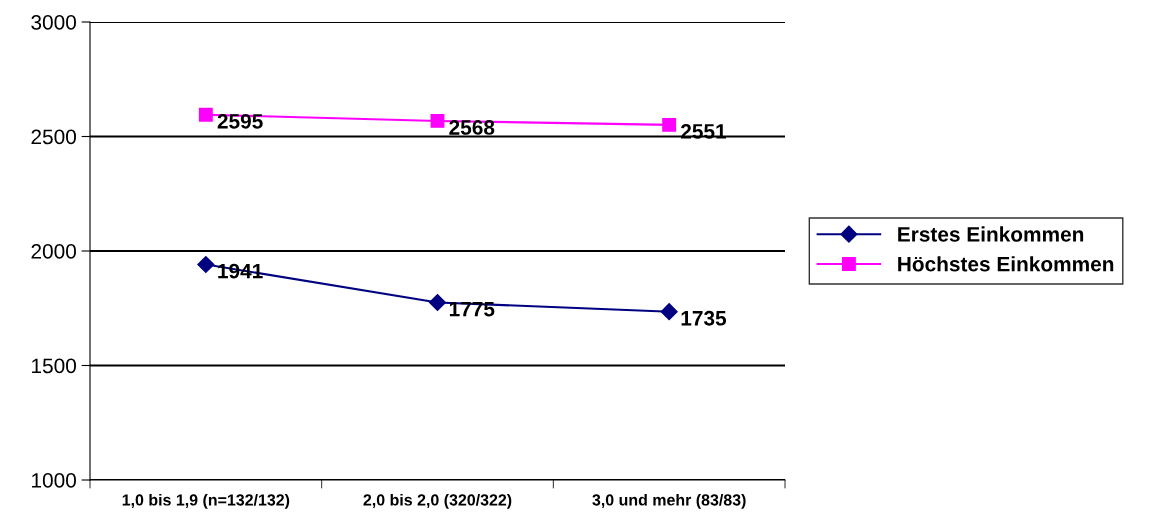 The width and height of the screenshot is (1158, 523). What do you see at coordinates (1006, 264) in the screenshot?
I see `legend-label: Höchstes Einkommen` at bounding box center [1006, 264].